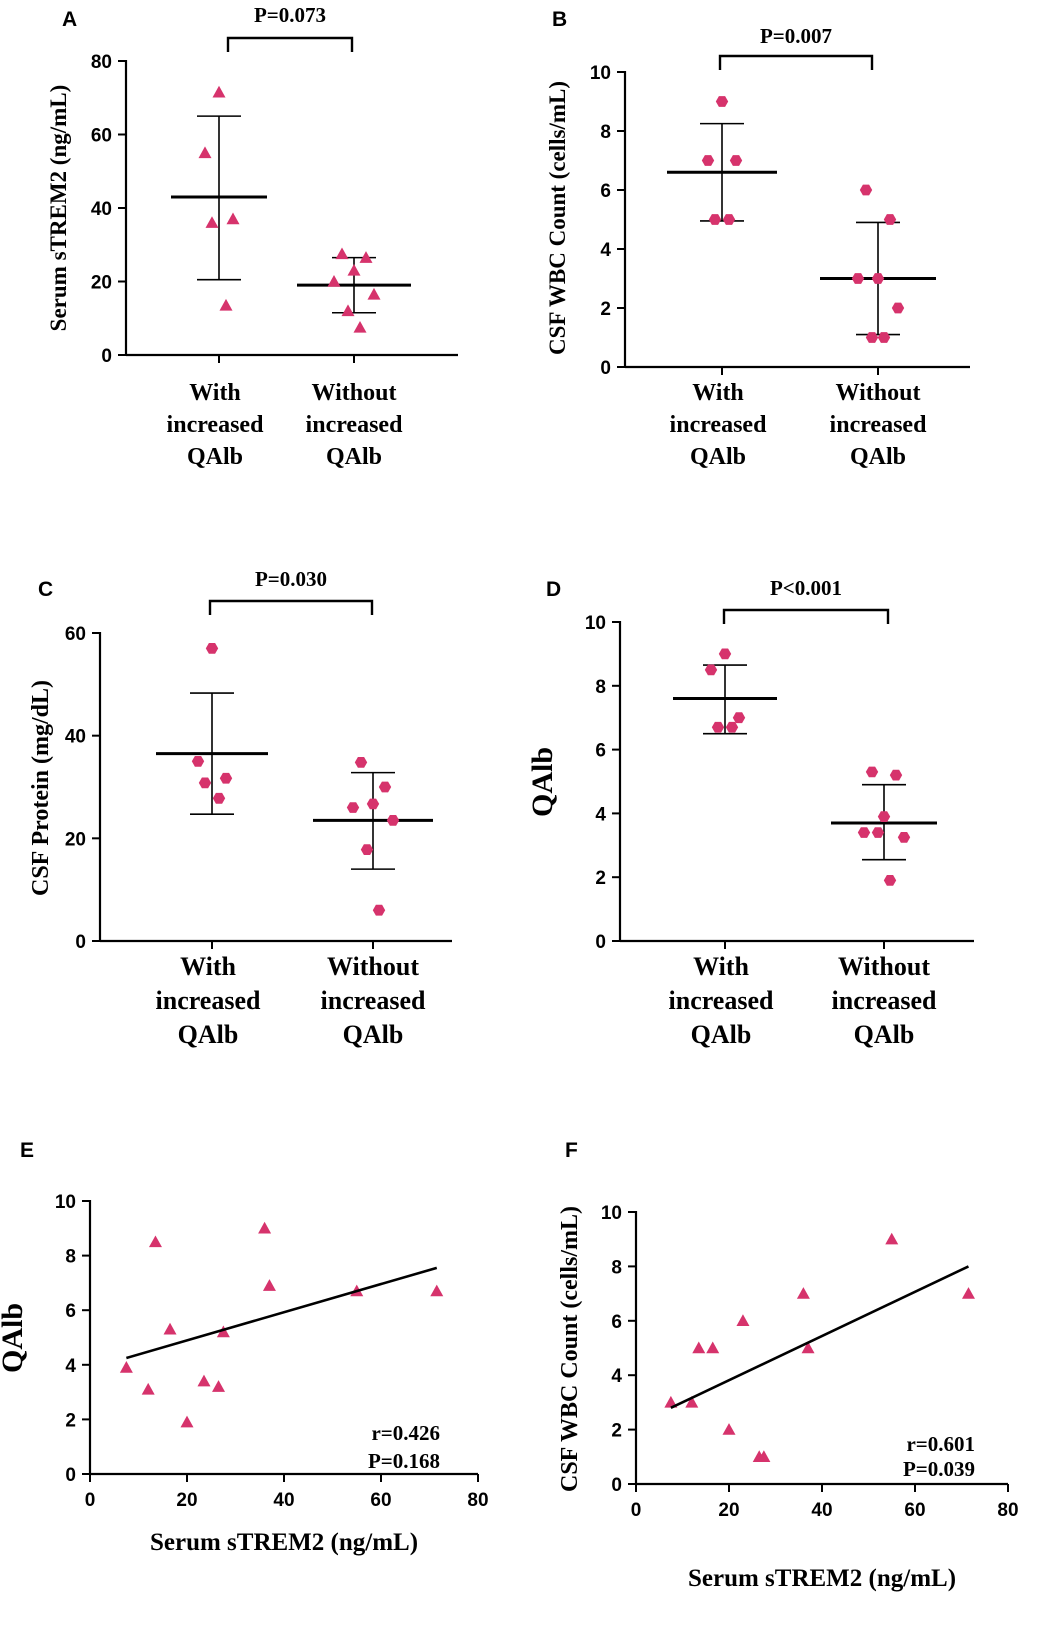  What do you see at coordinates (553, 589) in the screenshot?
I see `panel-label-d: D` at bounding box center [553, 589].